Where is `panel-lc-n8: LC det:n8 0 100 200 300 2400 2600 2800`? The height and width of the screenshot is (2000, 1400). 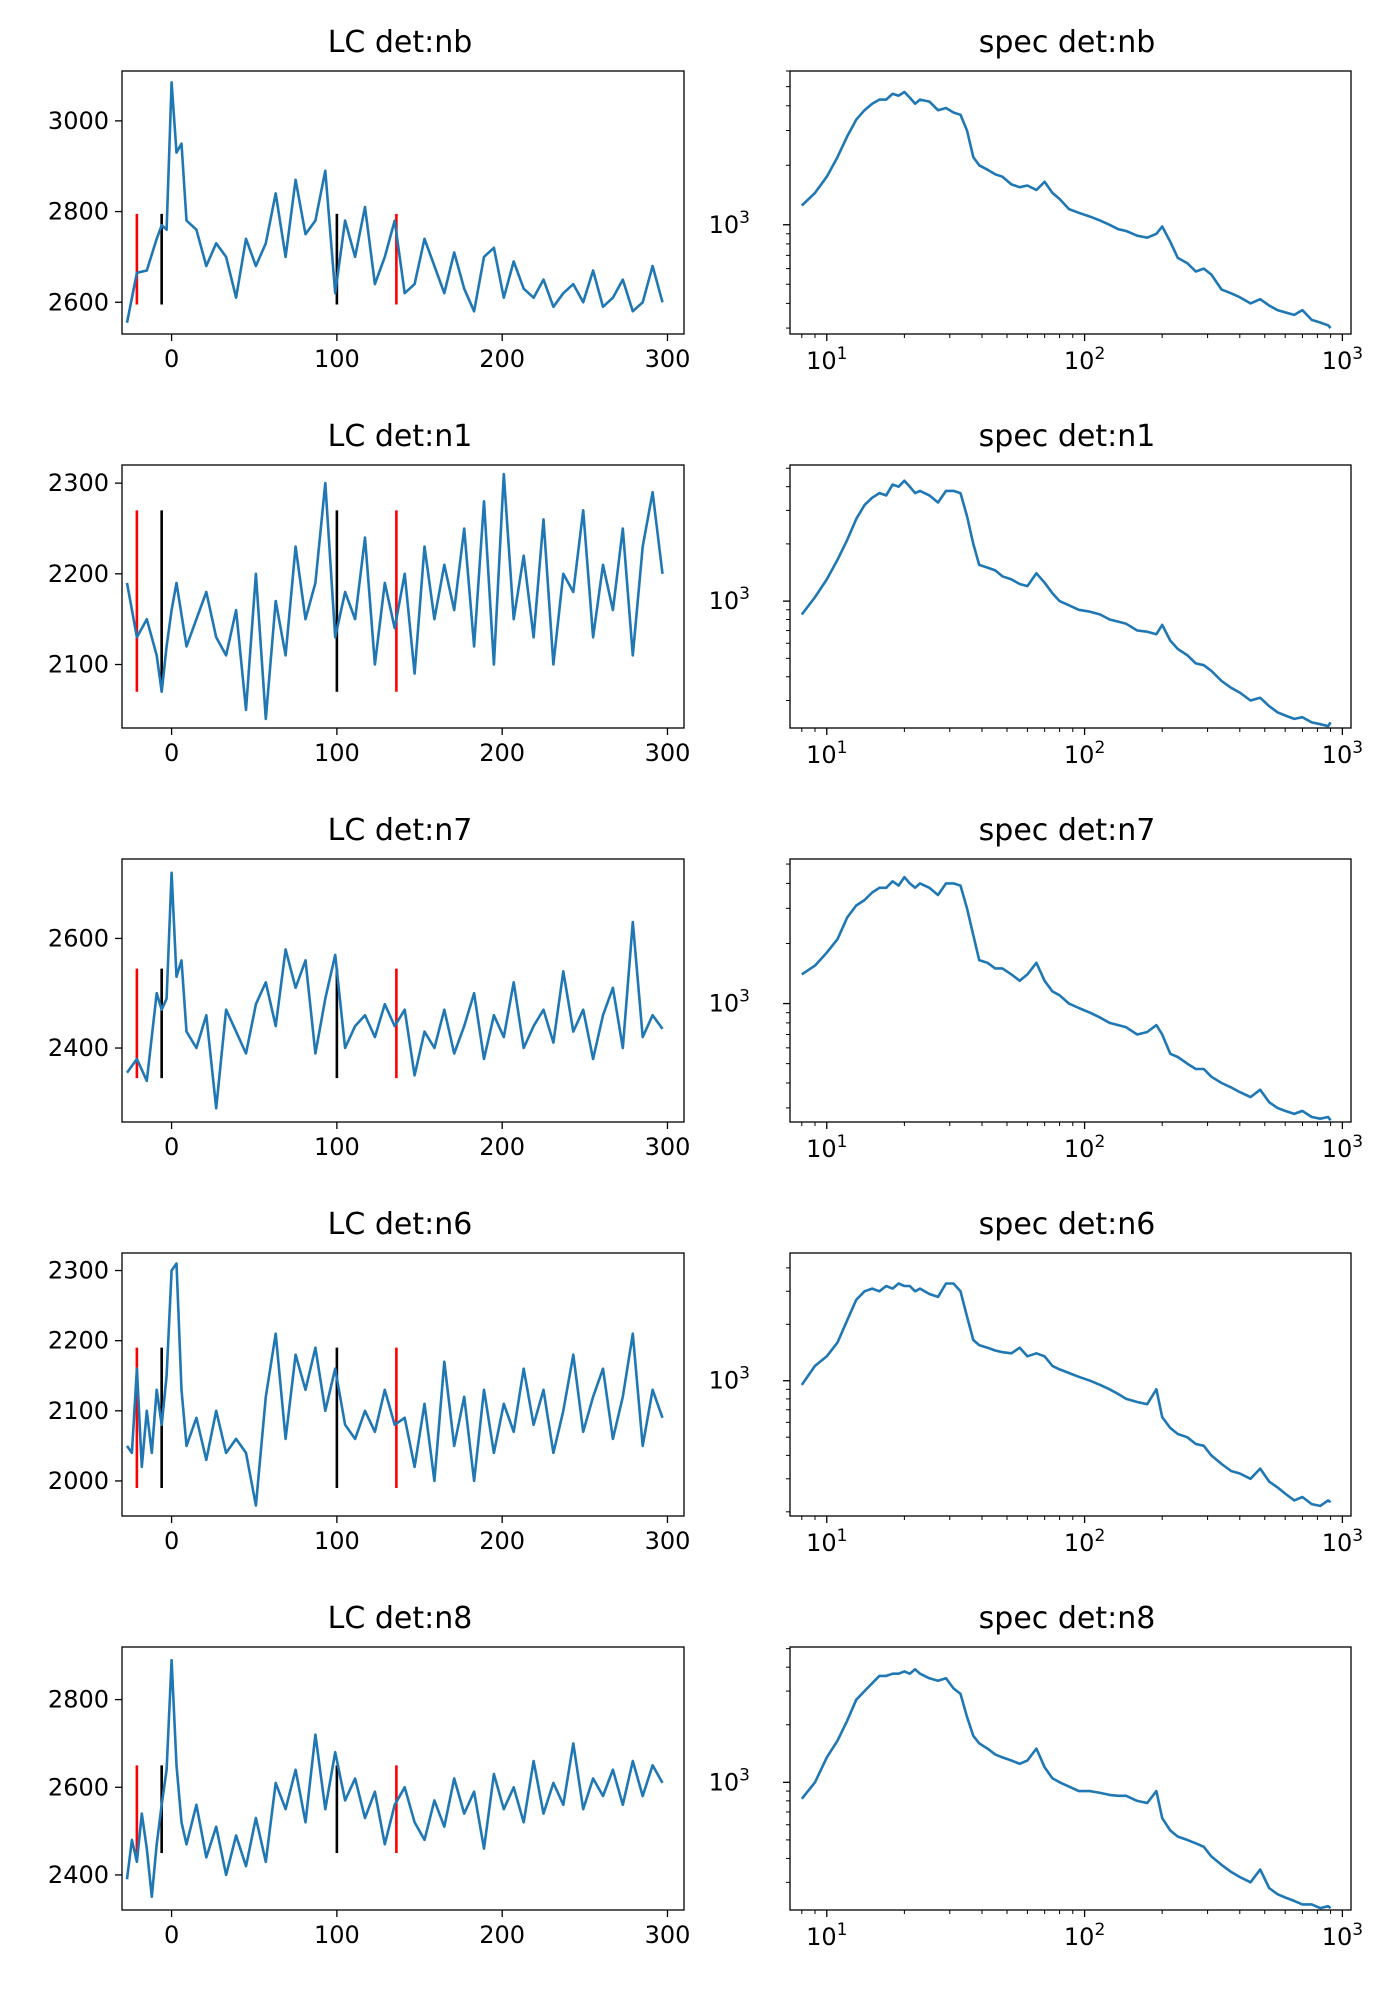 panel-lc-n8: LC det:n8 0 100 200 300 2400 2600 2800 is located at coordinates (369, 1775).